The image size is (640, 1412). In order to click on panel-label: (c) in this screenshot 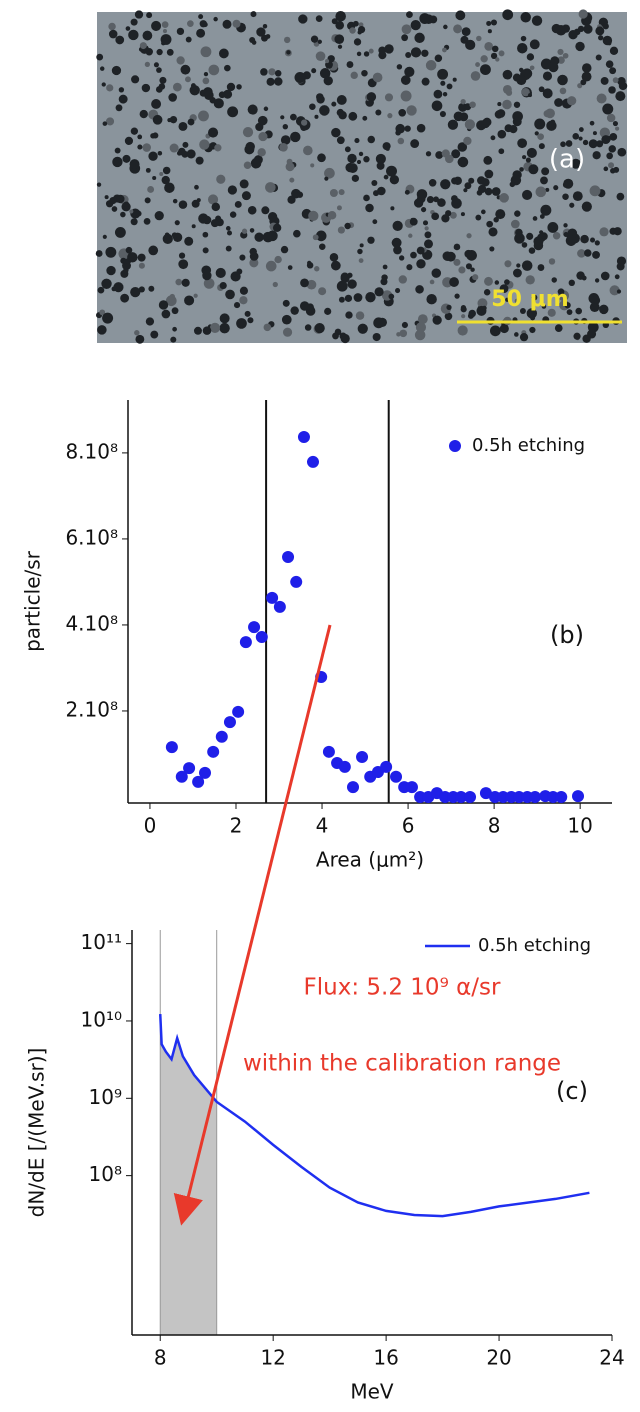, I will do `click(572, 1091)`.